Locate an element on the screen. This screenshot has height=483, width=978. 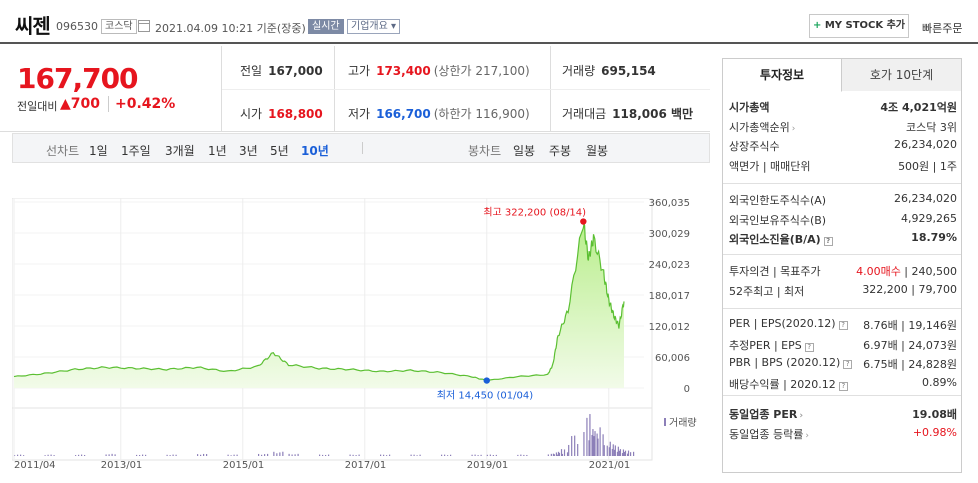
tab-3m: 3개월 is located at coordinates (180, 151).